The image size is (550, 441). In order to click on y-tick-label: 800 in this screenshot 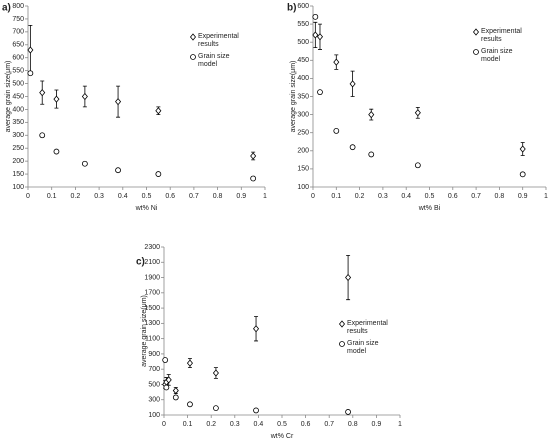, I will do `click(18, 6)`.